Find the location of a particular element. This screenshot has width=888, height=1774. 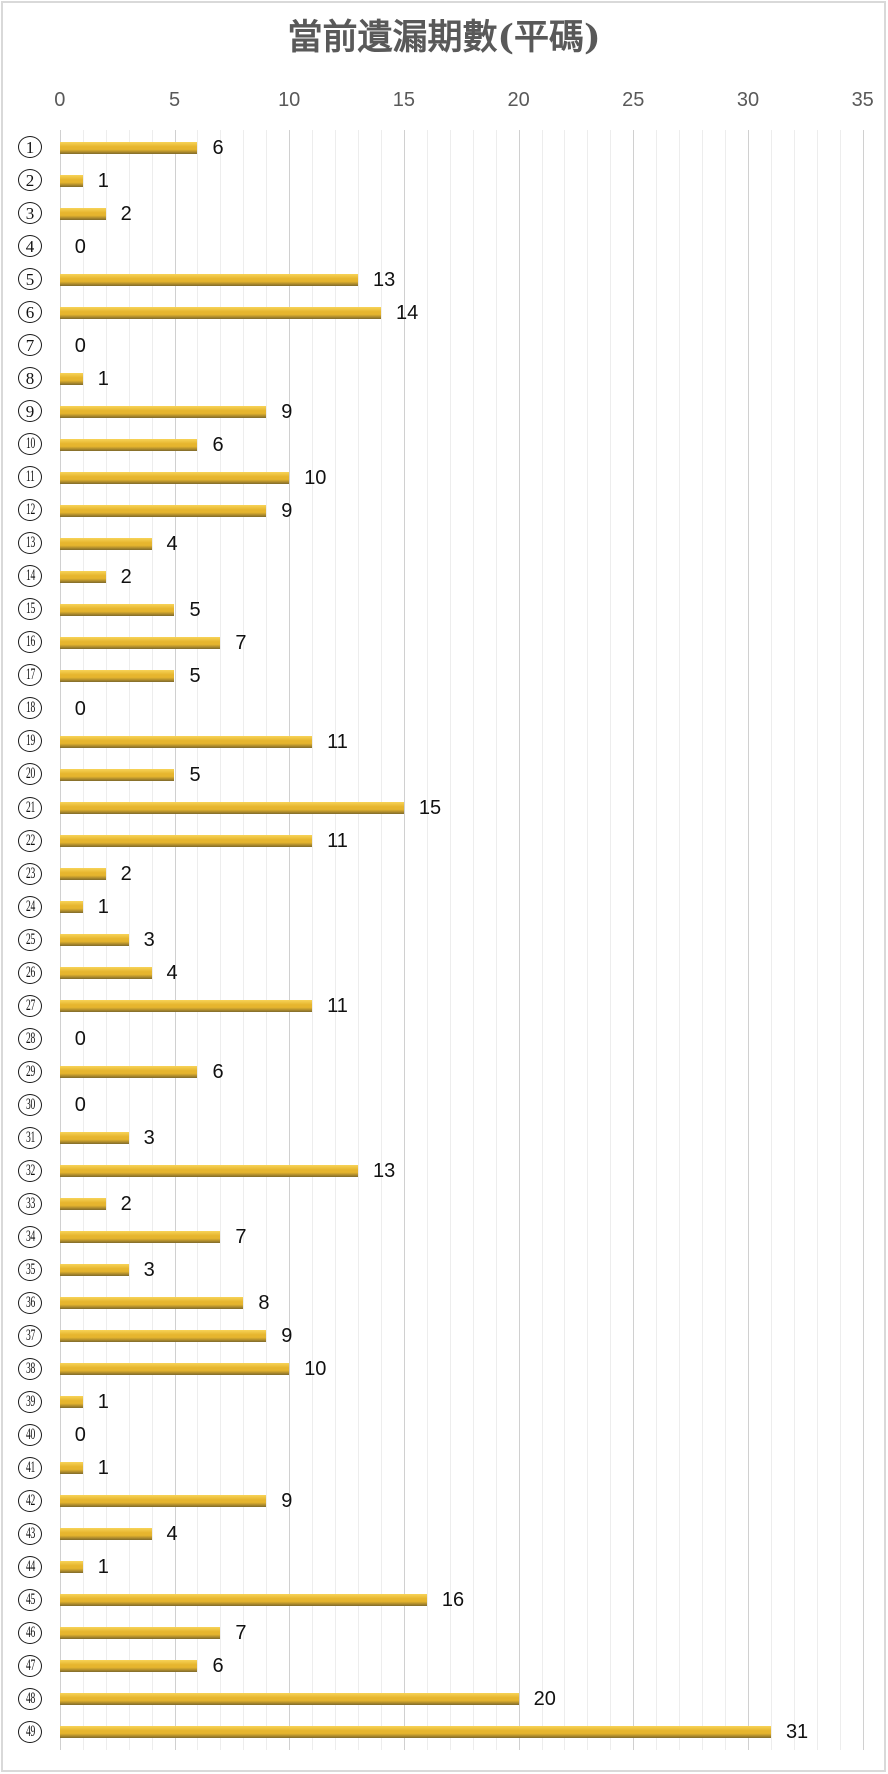

row-label-number: 13 is located at coordinates (30, 543).